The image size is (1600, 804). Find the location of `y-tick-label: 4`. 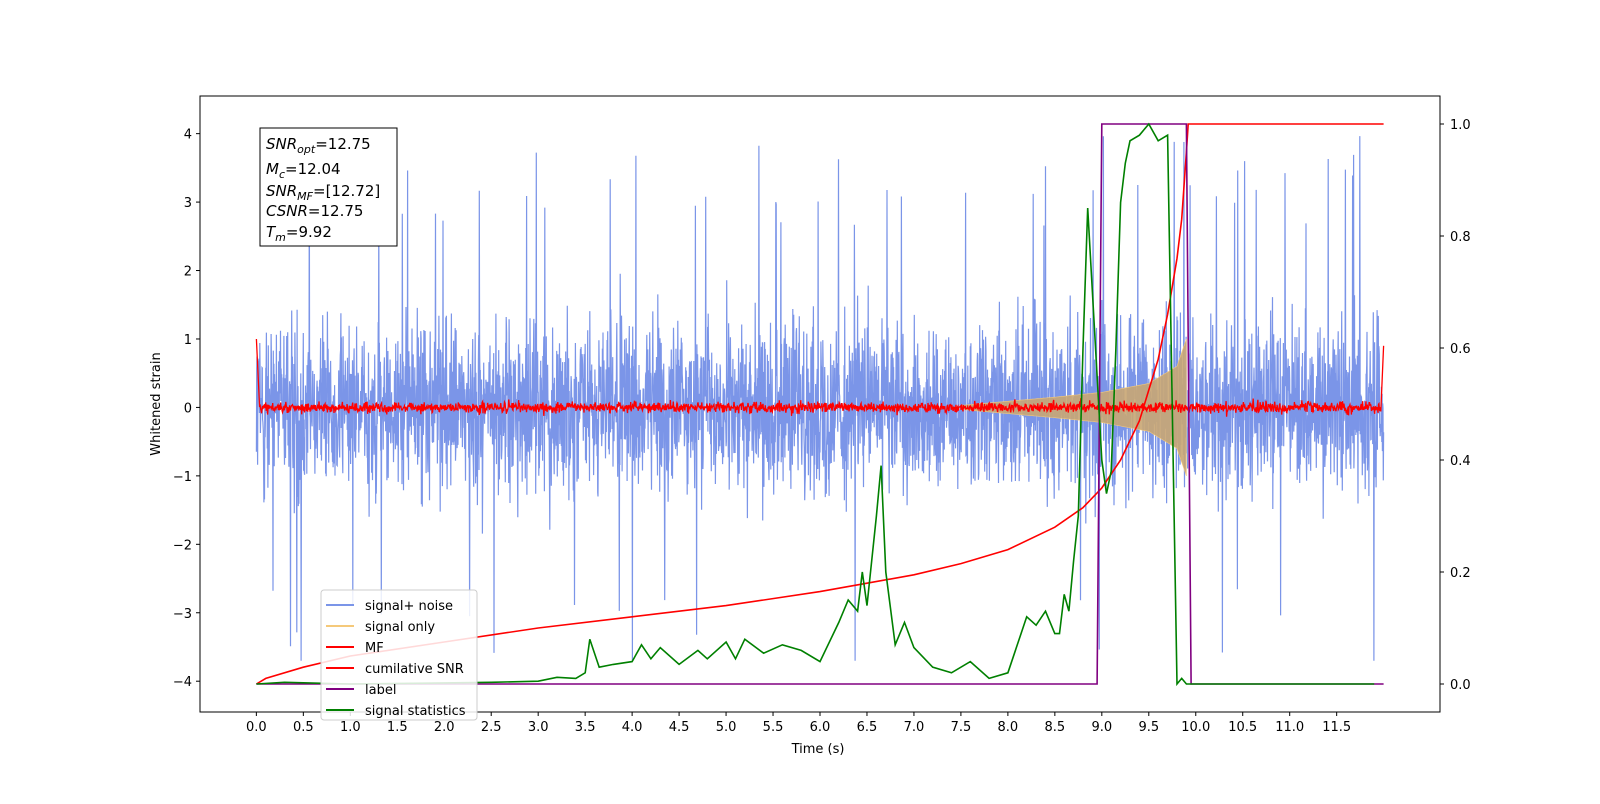

y-tick-label: 4 is located at coordinates (188, 135).